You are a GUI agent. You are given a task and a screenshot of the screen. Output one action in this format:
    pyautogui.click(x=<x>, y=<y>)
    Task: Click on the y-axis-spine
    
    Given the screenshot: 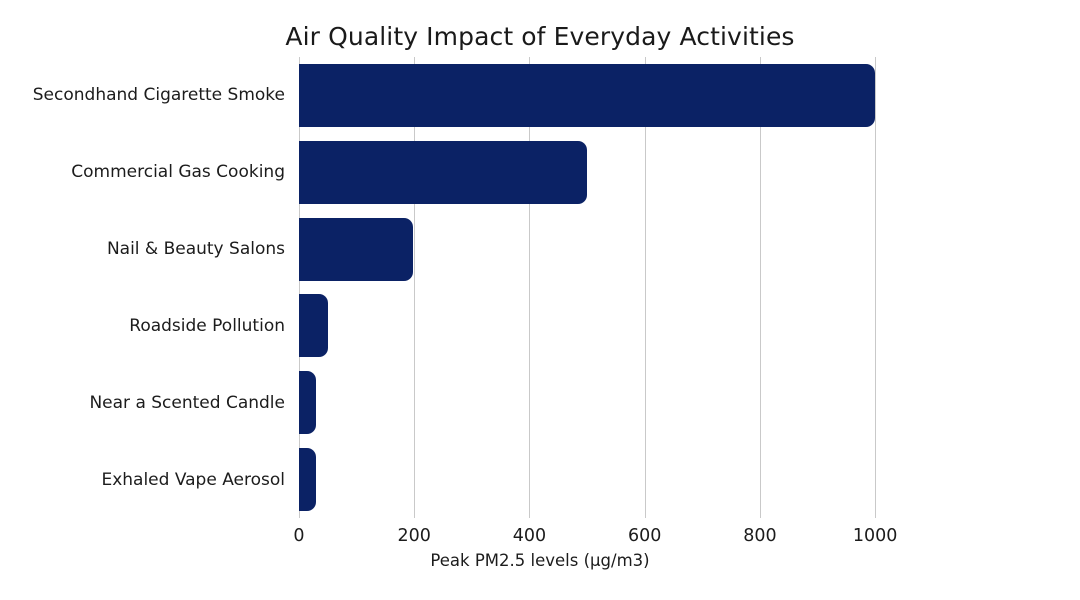 What is the action you would take?
    pyautogui.click(x=299, y=287)
    